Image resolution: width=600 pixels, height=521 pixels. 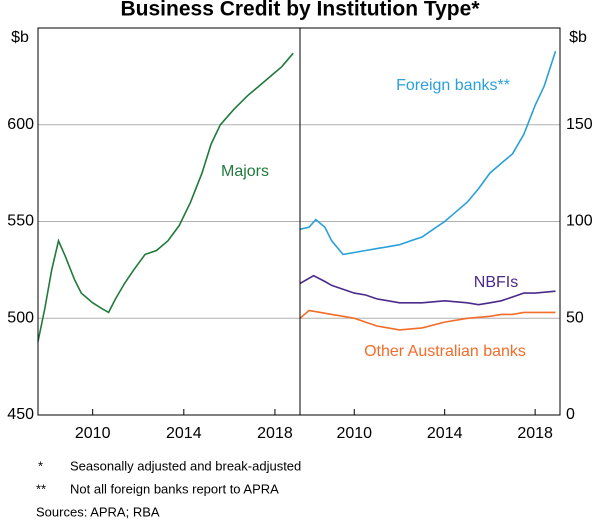 I want to click on series-label: Foreign banks**, so click(x=453, y=85).